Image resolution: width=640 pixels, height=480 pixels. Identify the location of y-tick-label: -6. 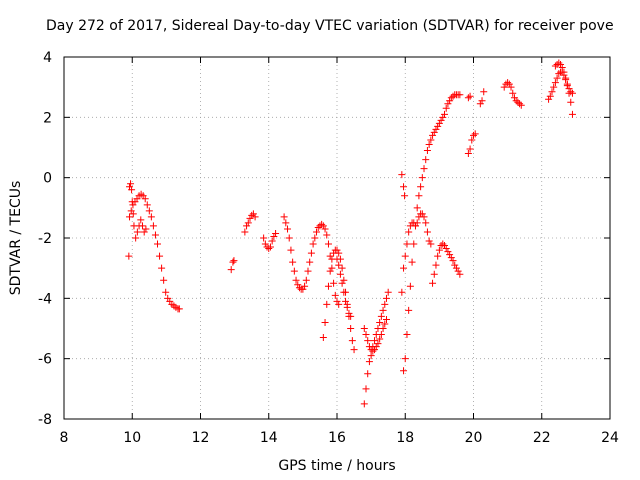
(45, 360).